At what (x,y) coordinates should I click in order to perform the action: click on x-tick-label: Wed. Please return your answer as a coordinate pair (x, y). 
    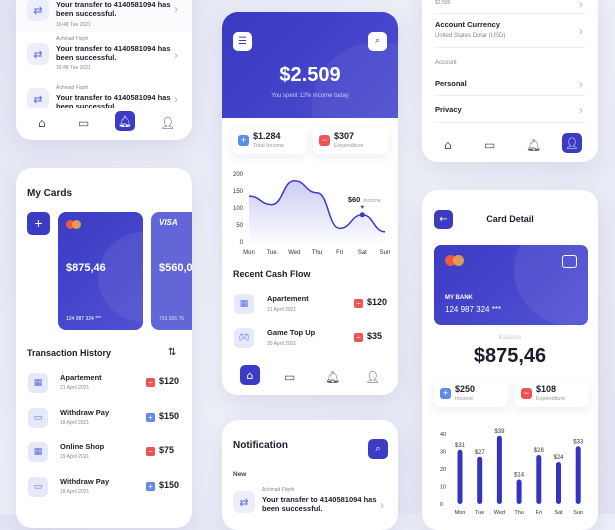
    Looking at the image, I should click on (294, 253).